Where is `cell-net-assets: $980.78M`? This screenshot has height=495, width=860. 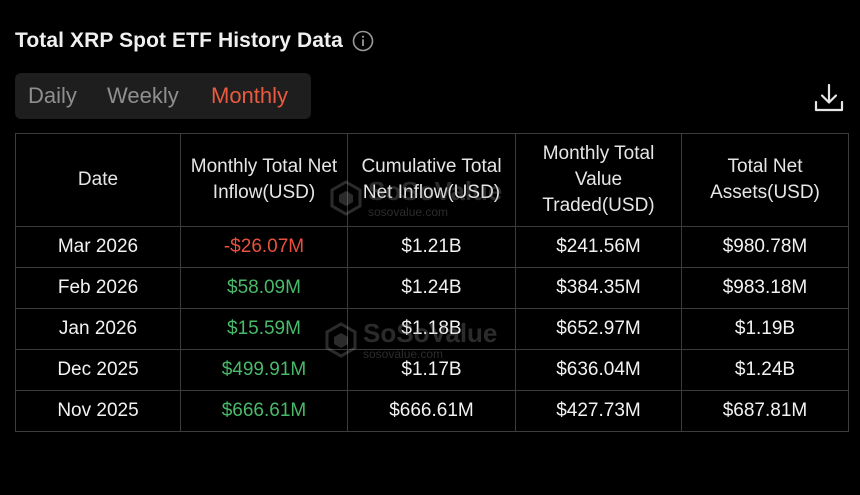
cell-net-assets: $980.78M is located at coordinates (765, 247).